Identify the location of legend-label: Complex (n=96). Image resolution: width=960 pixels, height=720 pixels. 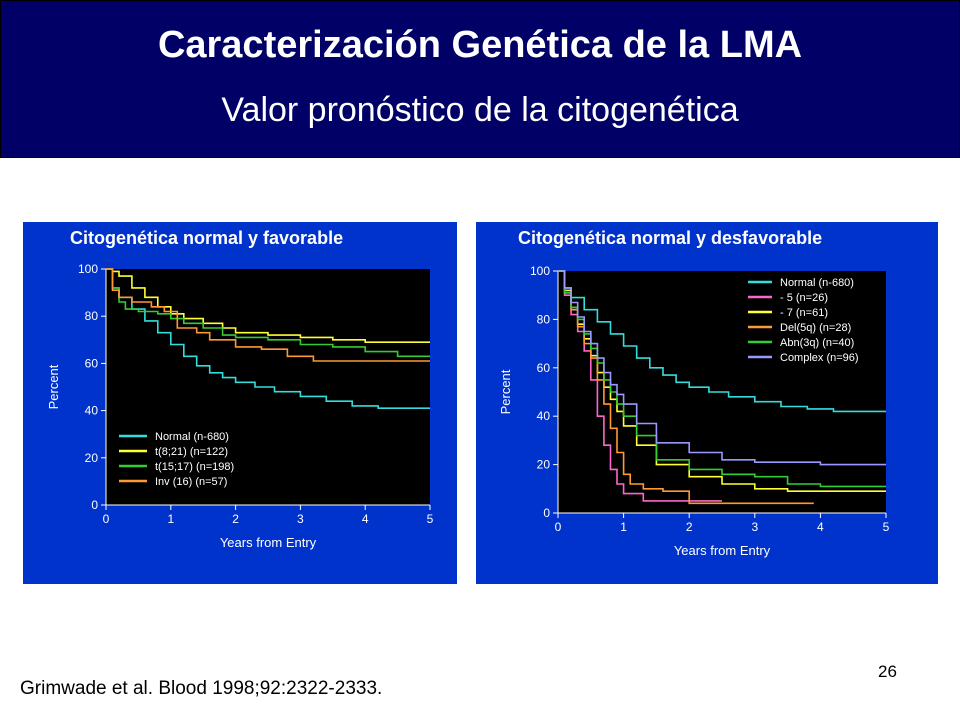
(819, 358).